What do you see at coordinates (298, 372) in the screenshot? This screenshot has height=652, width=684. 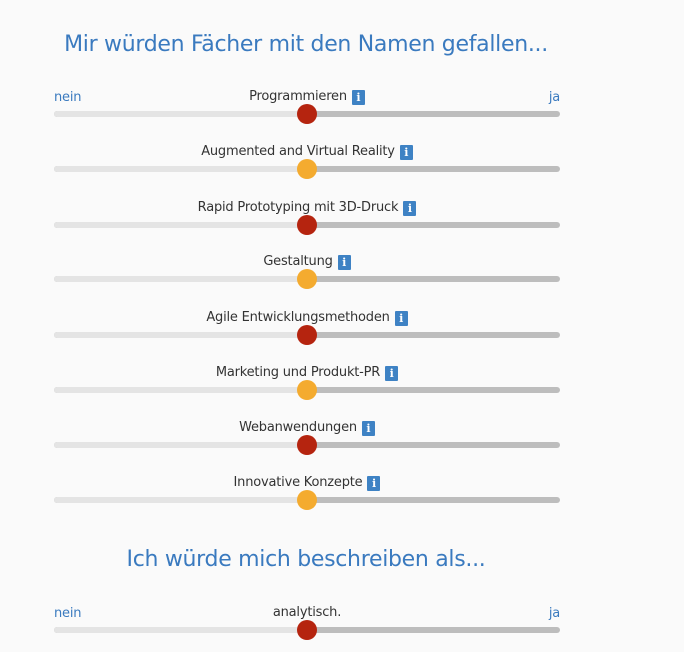 I see `slider-label: Marketing und Produkt-PR` at bounding box center [298, 372].